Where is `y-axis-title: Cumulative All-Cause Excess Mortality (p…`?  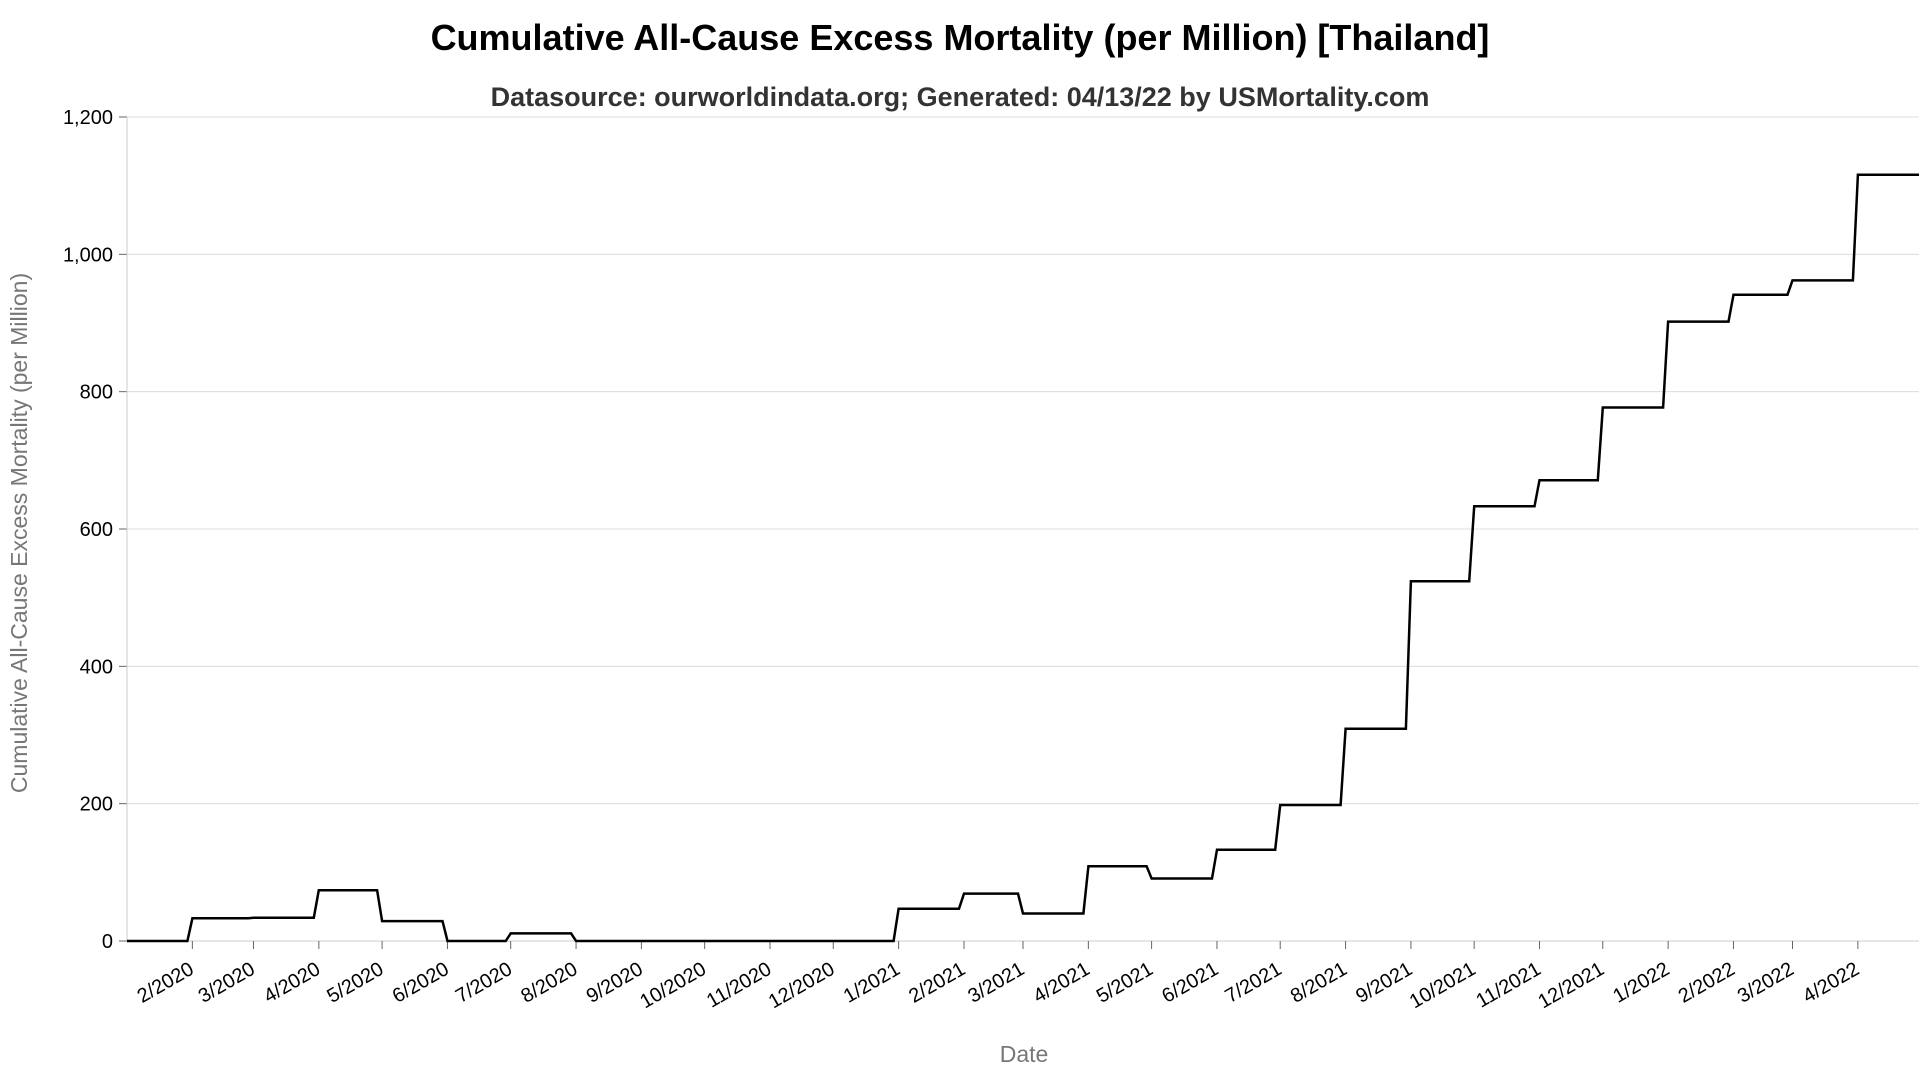 y-axis-title: Cumulative All-Cause Excess Mortality (p… is located at coordinates (19, 533).